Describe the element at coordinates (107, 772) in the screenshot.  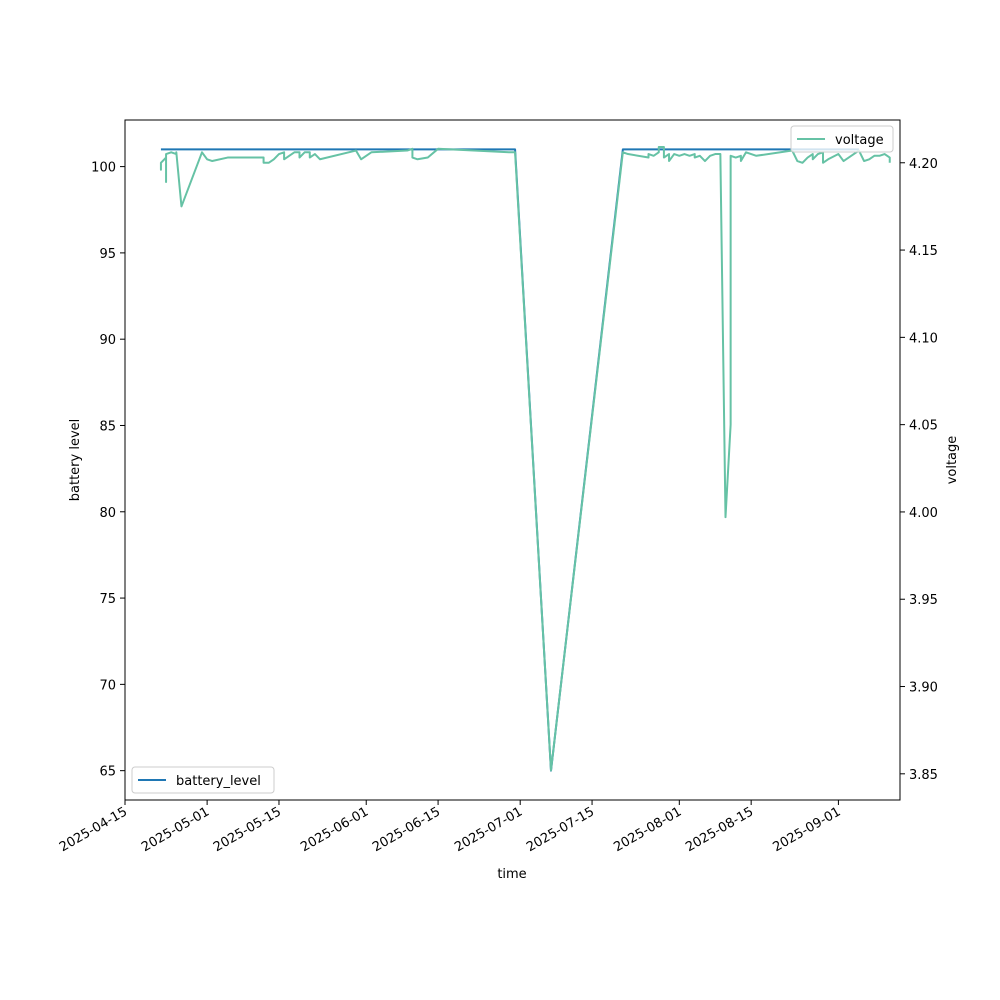
I see `y-tick-label: 65` at that location.